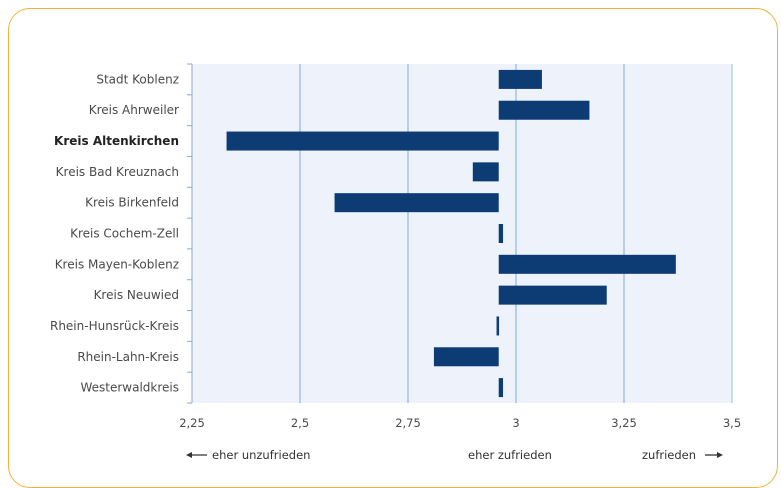 The width and height of the screenshot is (781, 488). I want to click on category-label: Rhein-Lahn-Kreis, so click(128, 357).